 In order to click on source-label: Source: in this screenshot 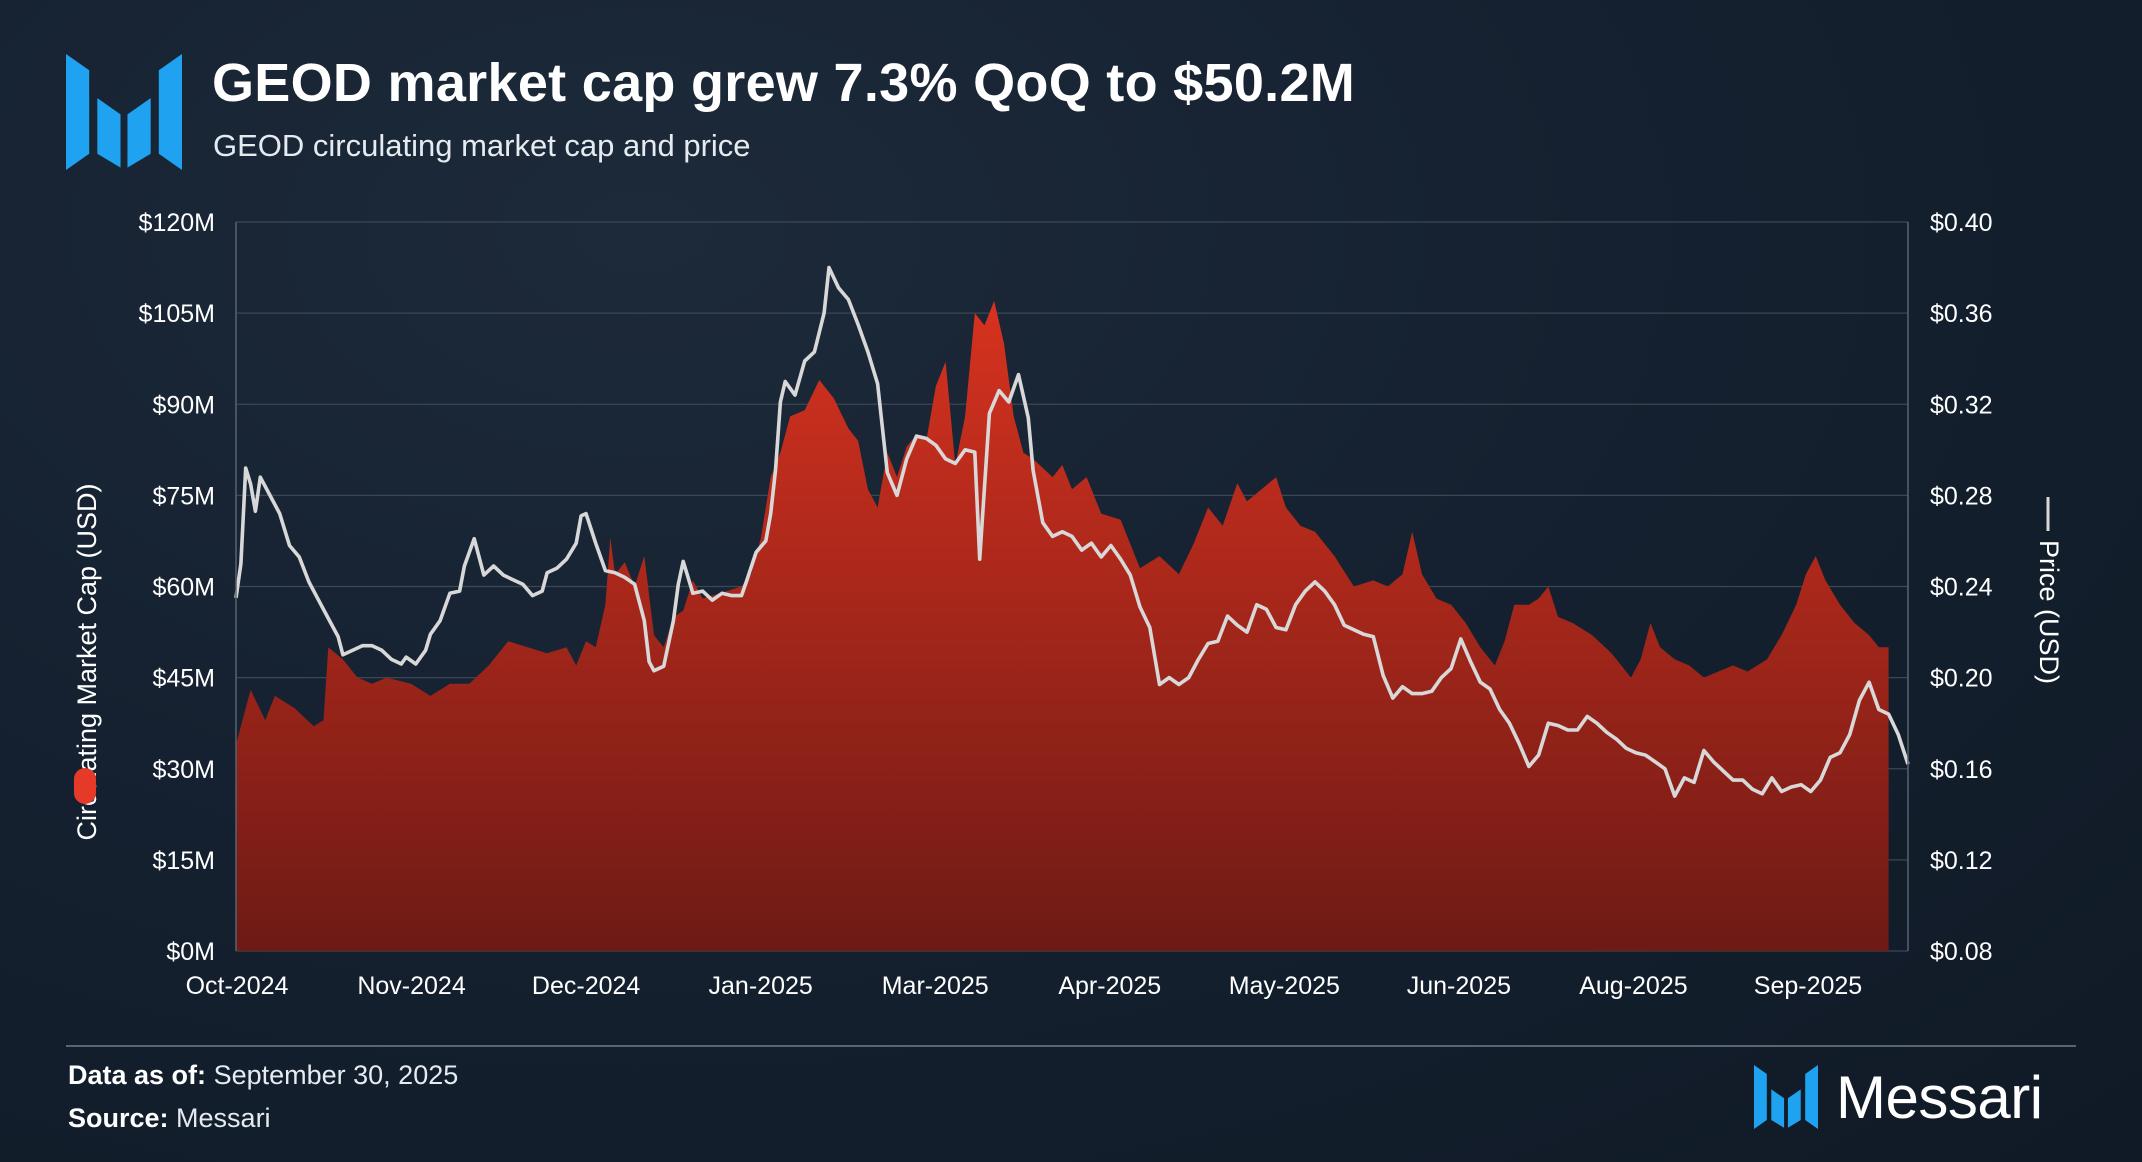, I will do `click(118, 1118)`.